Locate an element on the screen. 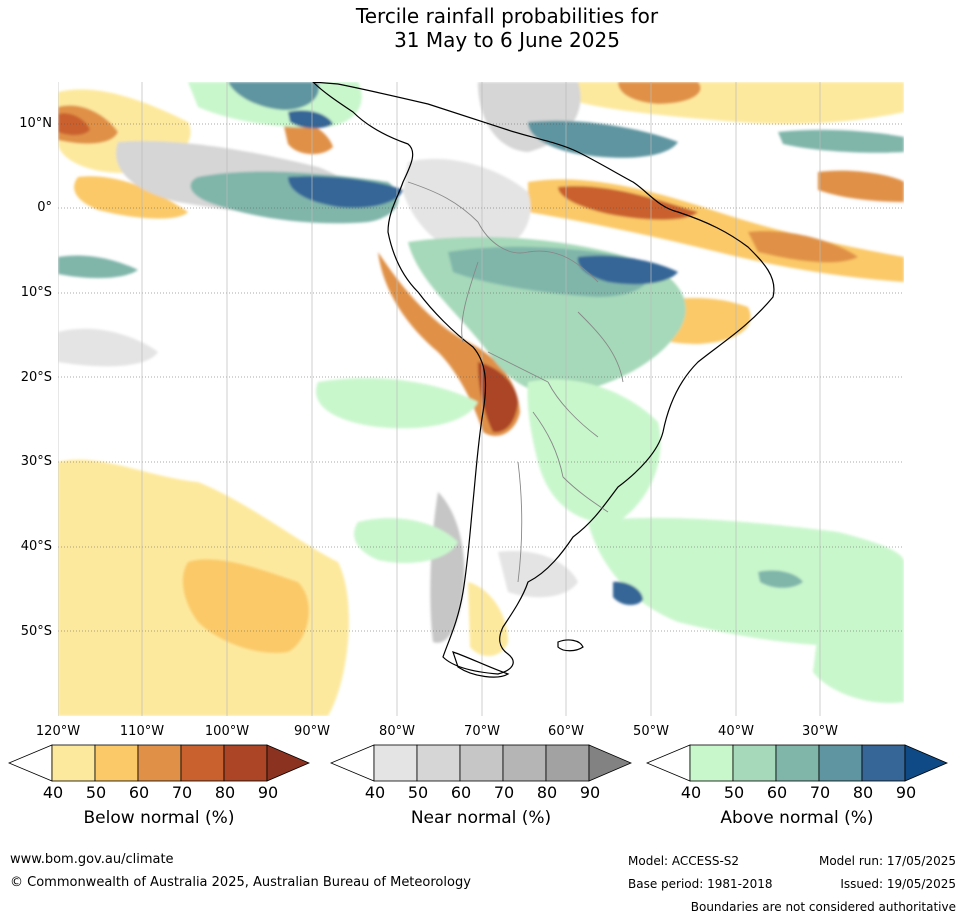  above-normal-far-east is located at coordinates (858, 666).